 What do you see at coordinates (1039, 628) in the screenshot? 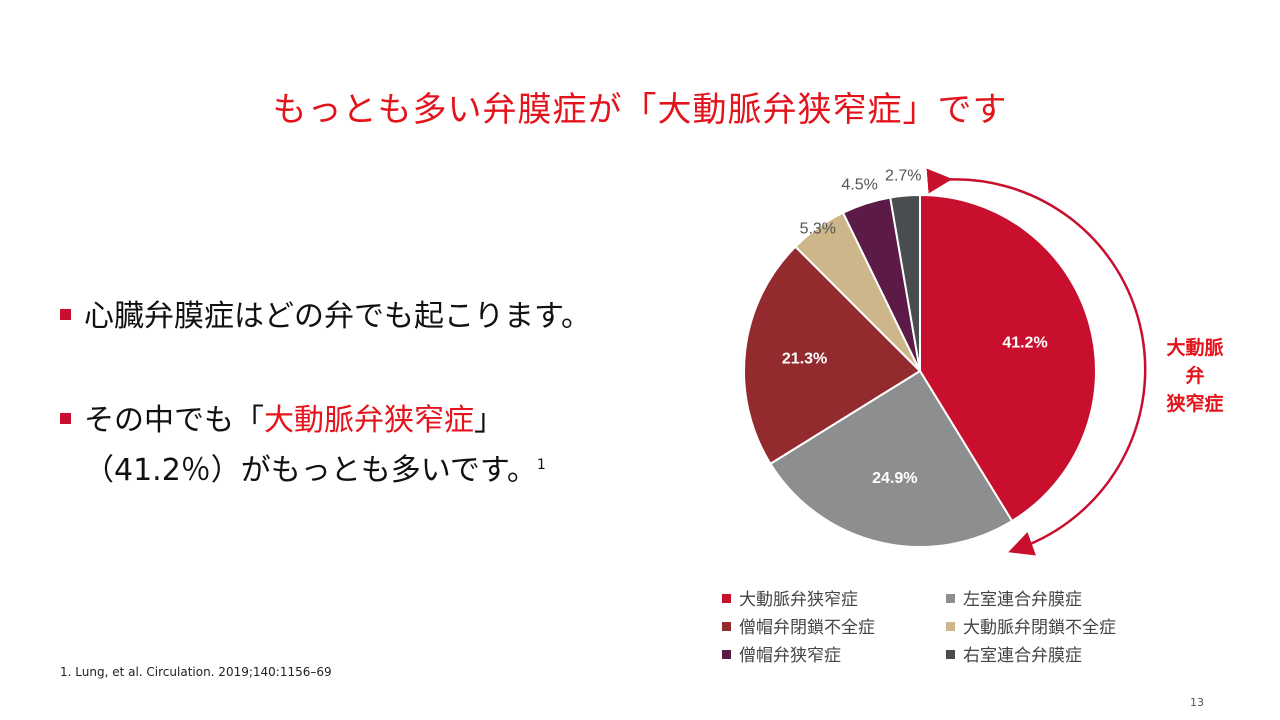
I see `legend-label: 大動脈弁閉鎖不全症` at bounding box center [1039, 628].